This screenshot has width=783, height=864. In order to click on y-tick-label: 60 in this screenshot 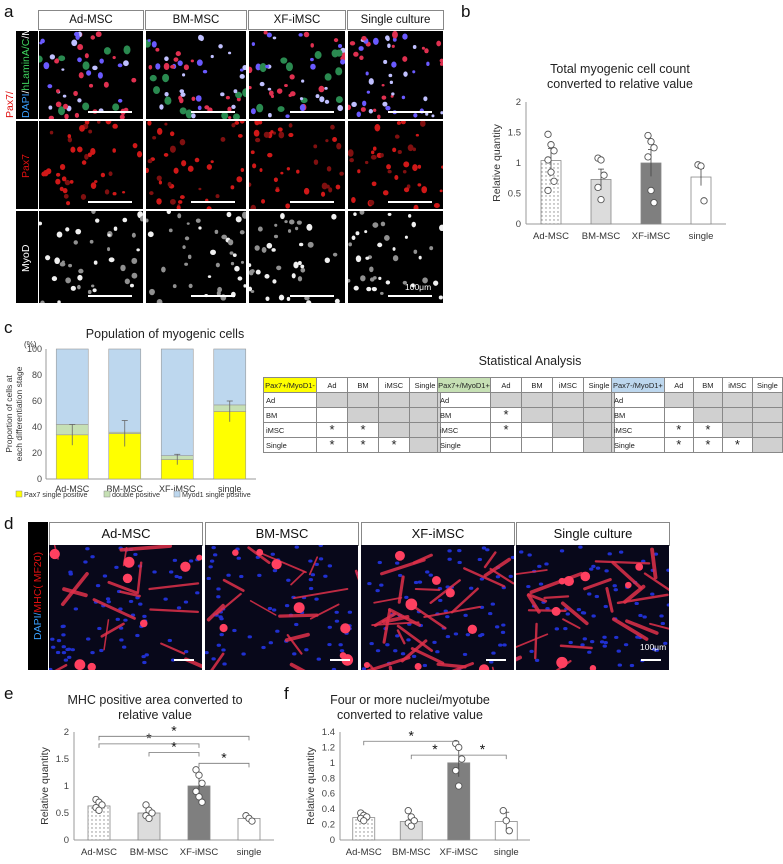, I will do `click(37, 401)`.